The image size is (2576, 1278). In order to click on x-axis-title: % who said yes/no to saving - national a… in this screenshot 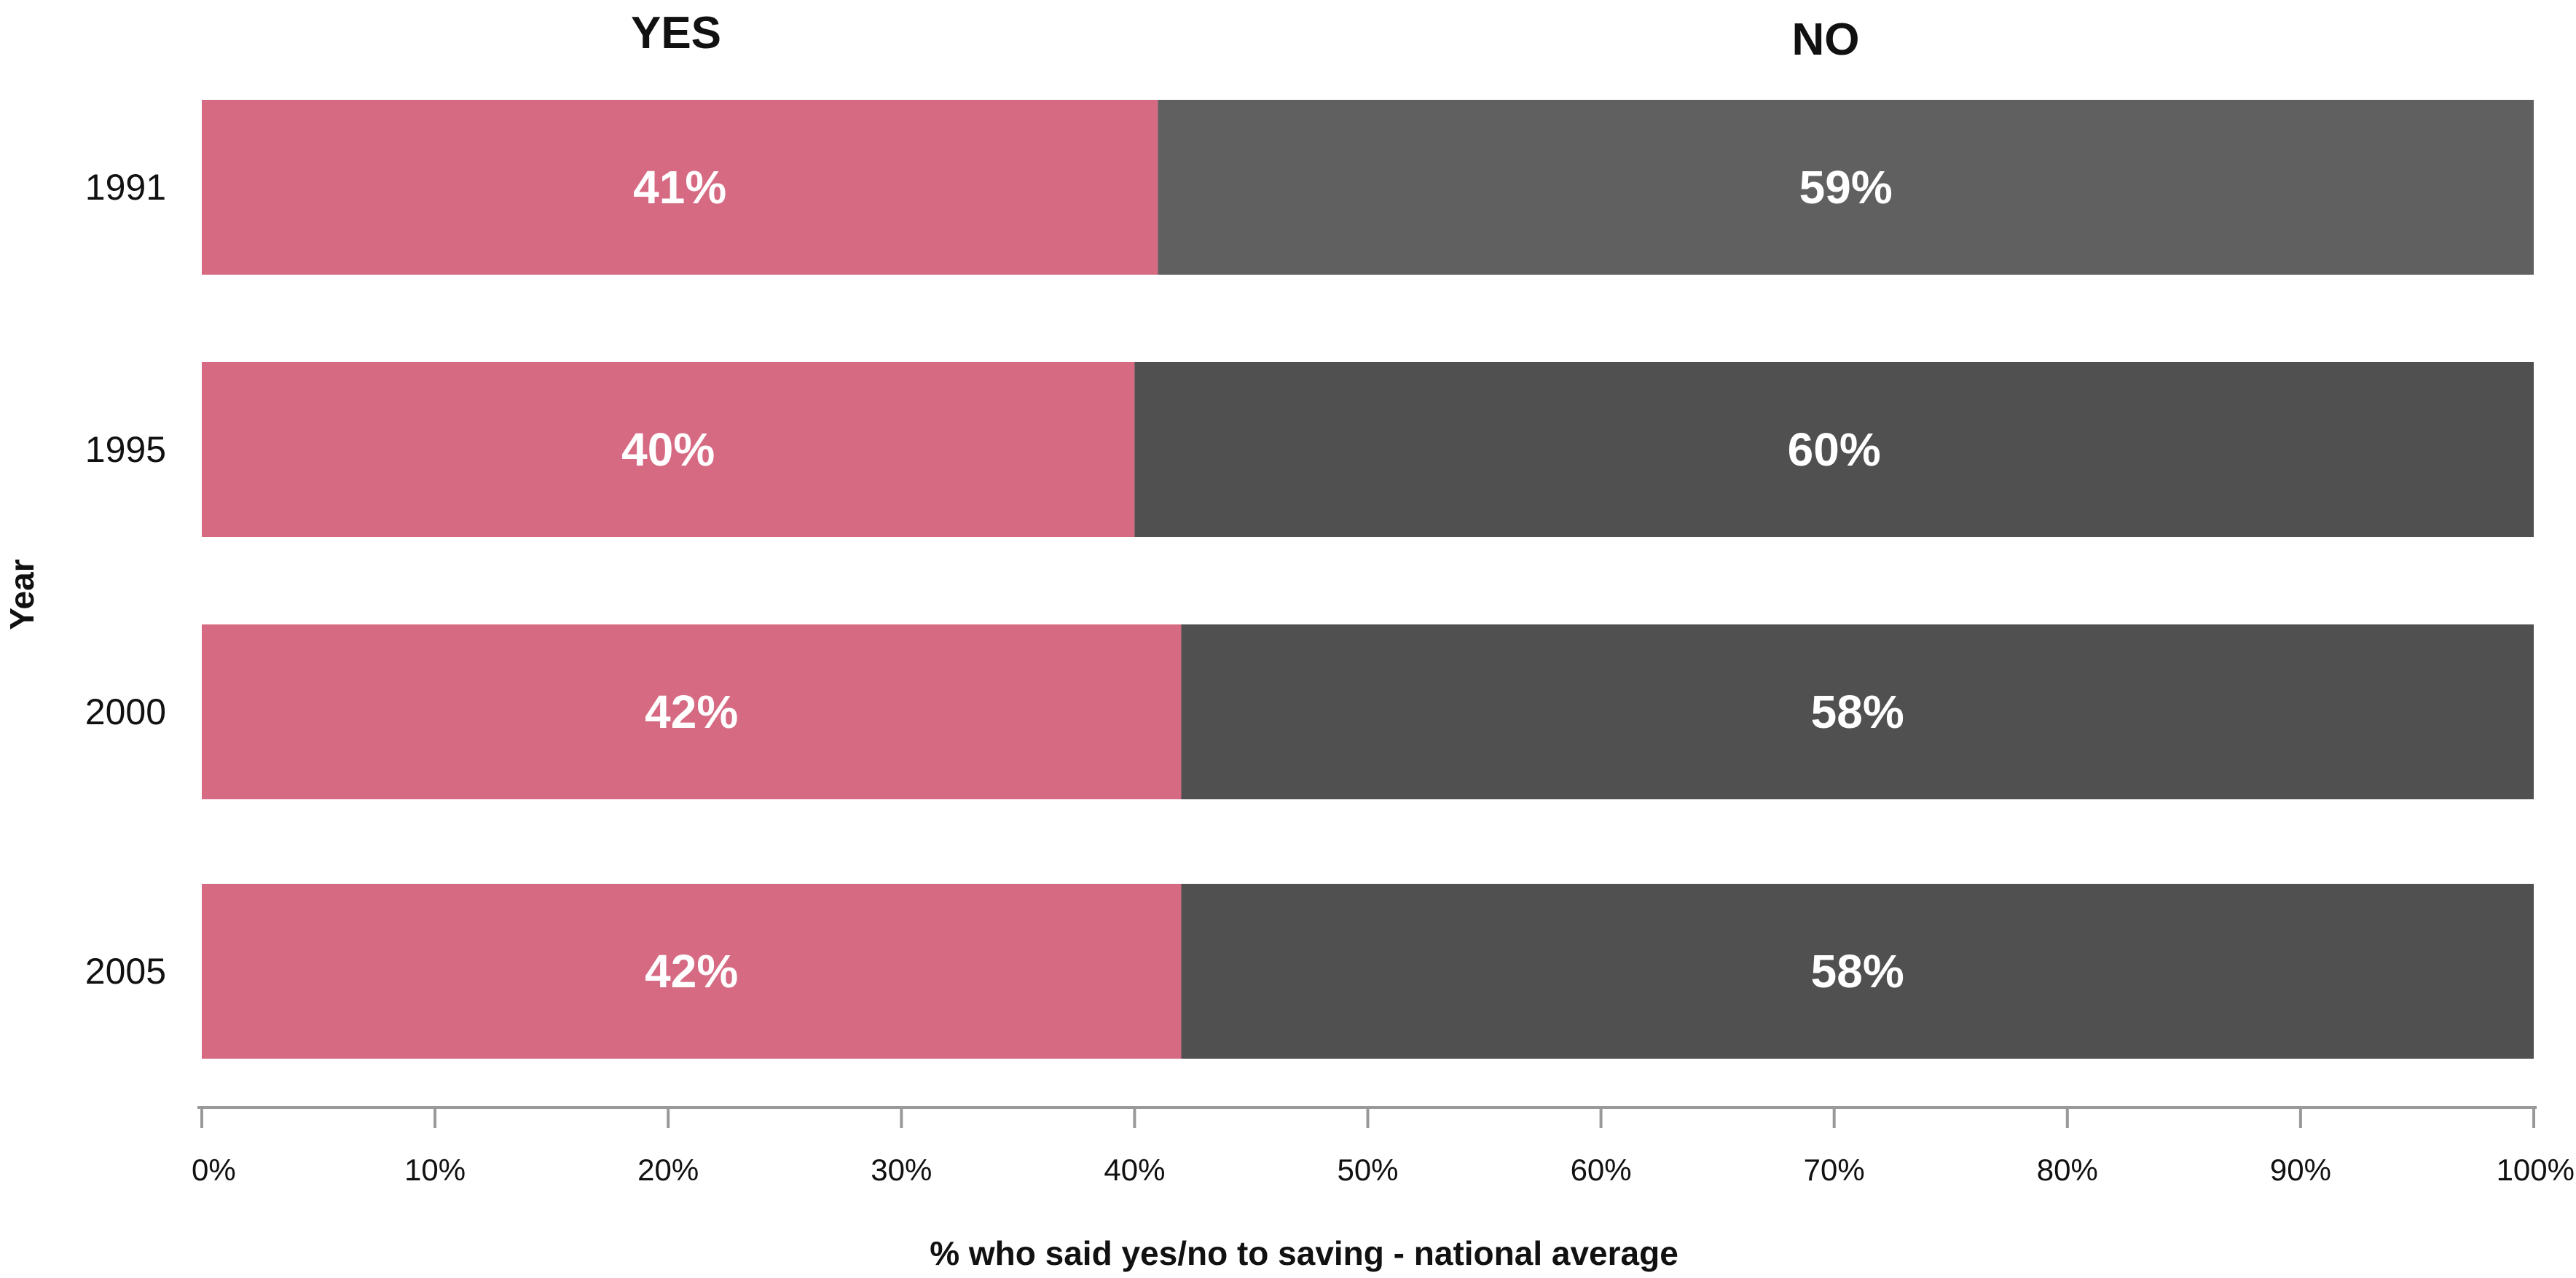, I will do `click(1304, 1253)`.